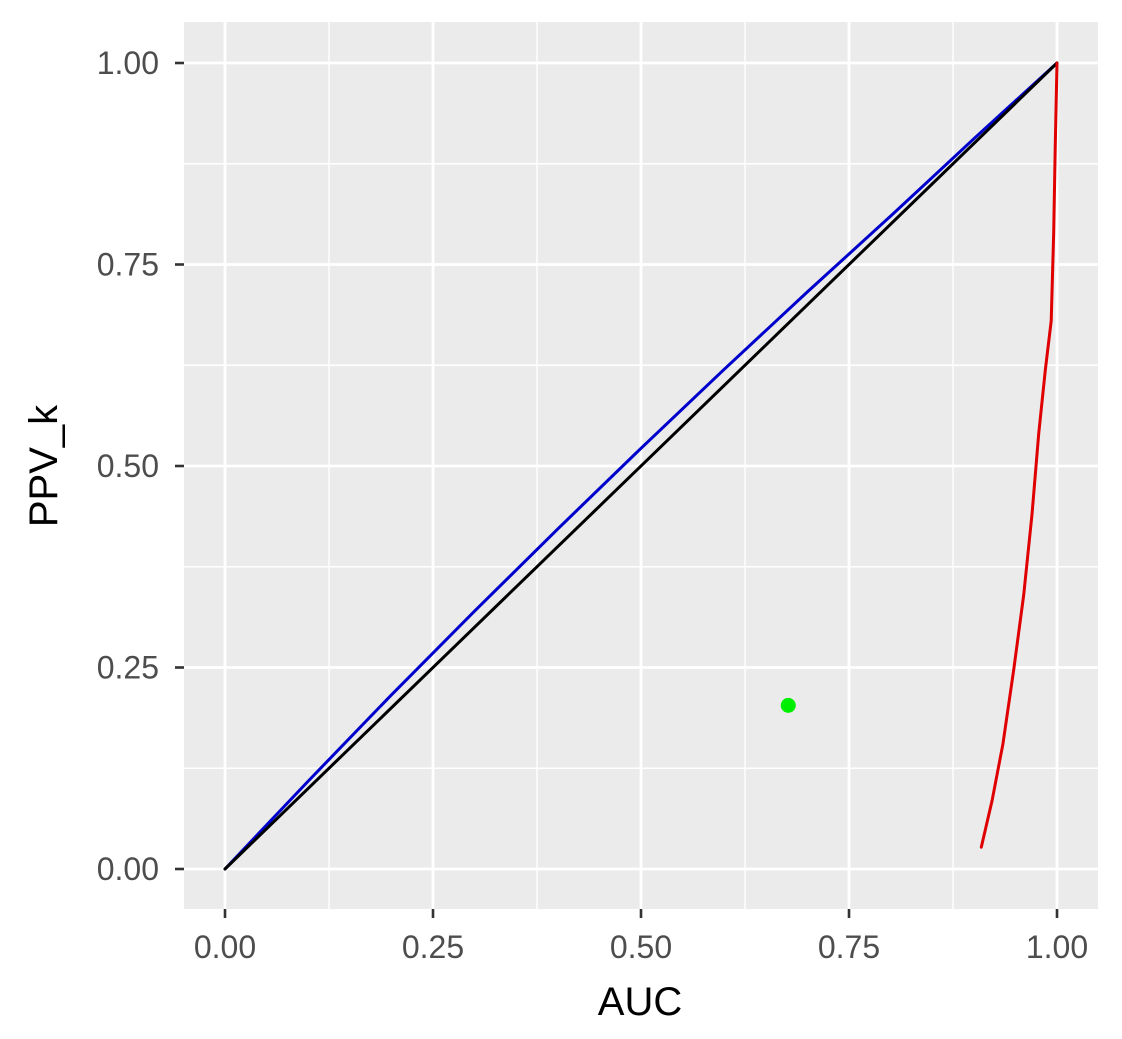  Describe the element at coordinates (128, 265) in the screenshot. I see `y-tick-label: 0.75` at that location.